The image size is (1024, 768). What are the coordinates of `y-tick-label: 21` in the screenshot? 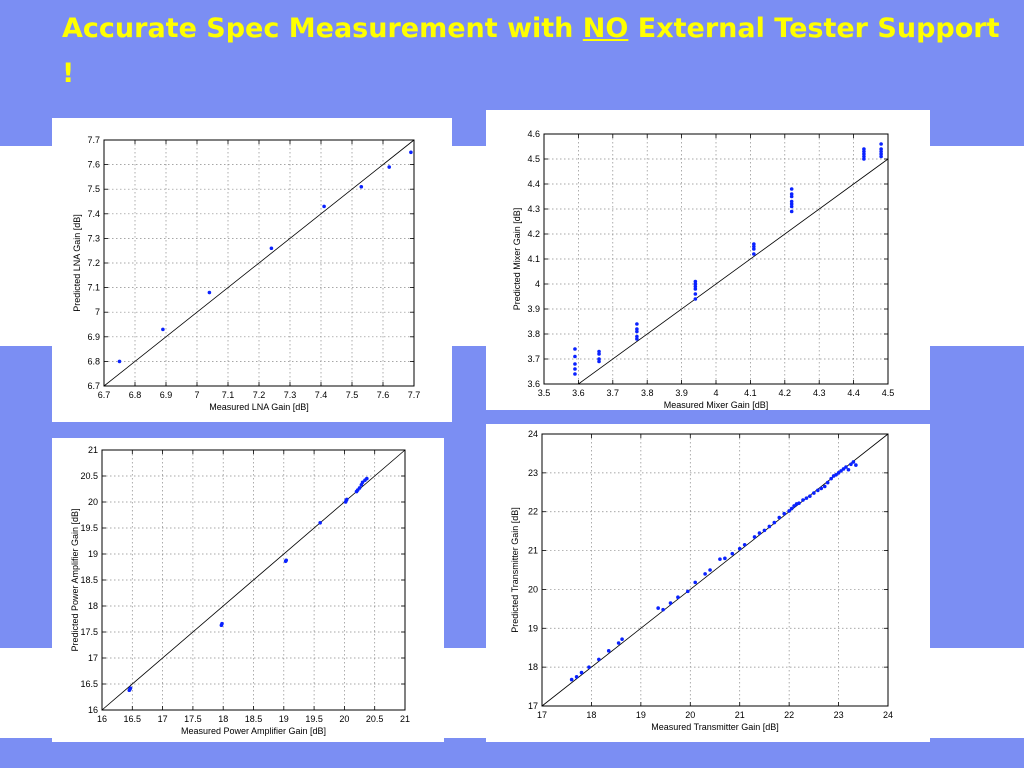 It's located at (533, 551).